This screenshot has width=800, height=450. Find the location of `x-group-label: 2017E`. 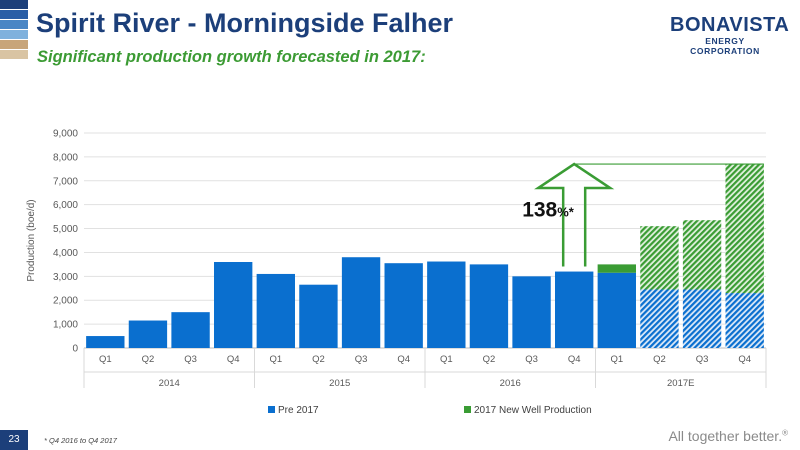

x-group-label: 2017E is located at coordinates (680, 383).